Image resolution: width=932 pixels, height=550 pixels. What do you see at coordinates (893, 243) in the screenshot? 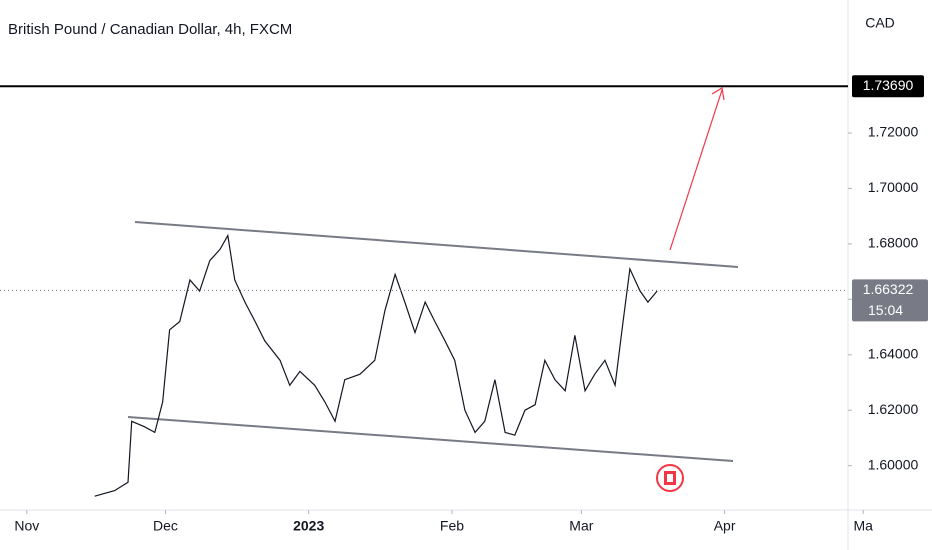
I see `y-tick-label: 1.68000` at bounding box center [893, 243].